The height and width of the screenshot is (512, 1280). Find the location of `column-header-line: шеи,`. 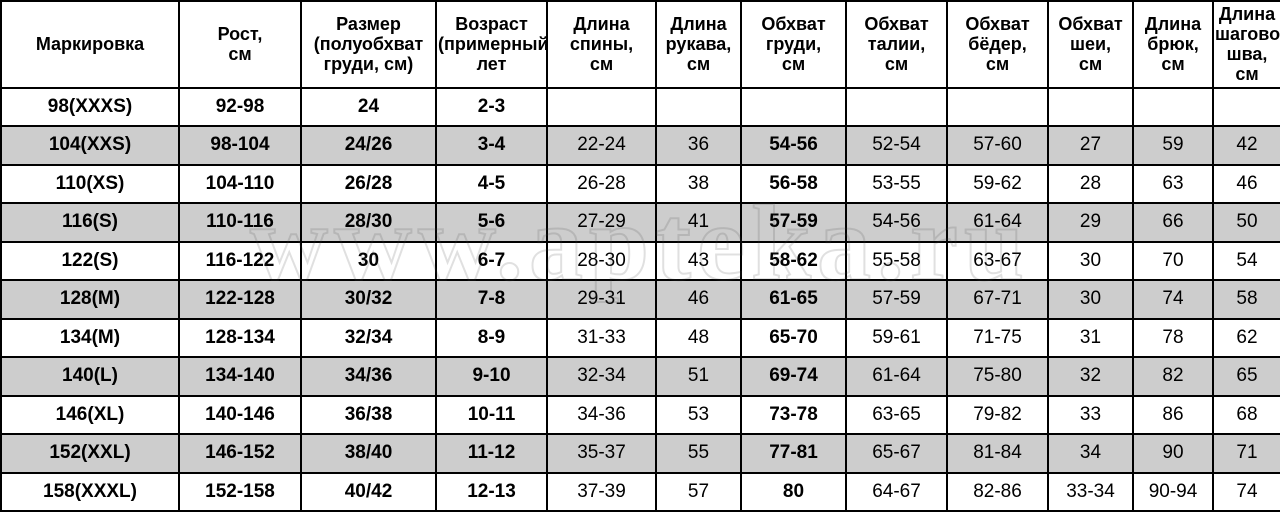

column-header-line: шеи, is located at coordinates (1090, 44).